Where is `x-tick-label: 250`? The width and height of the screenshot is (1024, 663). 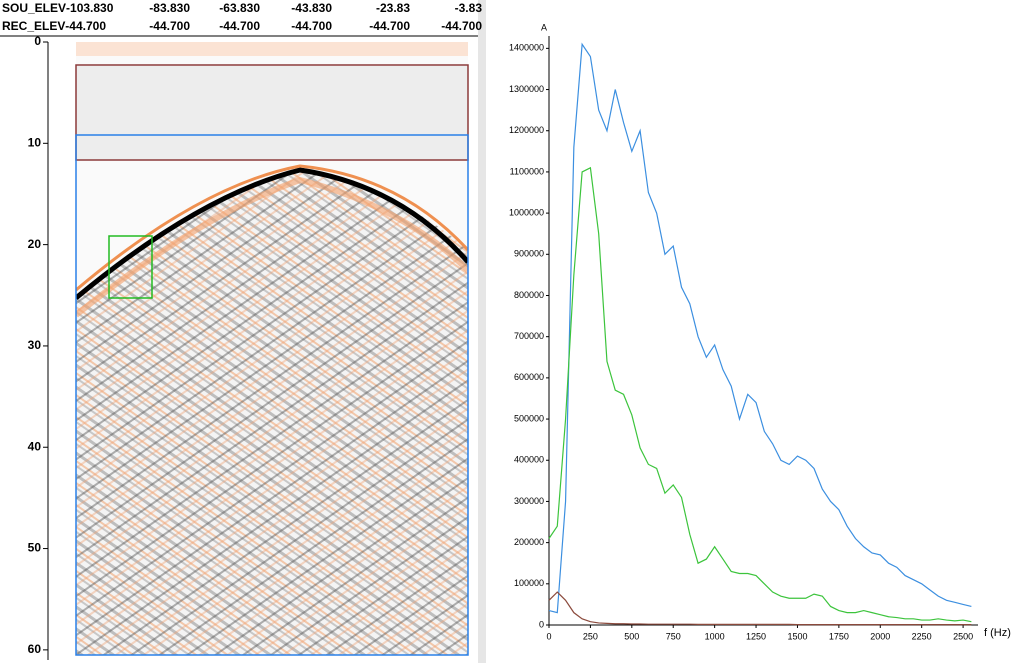 x-tick-label: 250 is located at coordinates (590, 636).